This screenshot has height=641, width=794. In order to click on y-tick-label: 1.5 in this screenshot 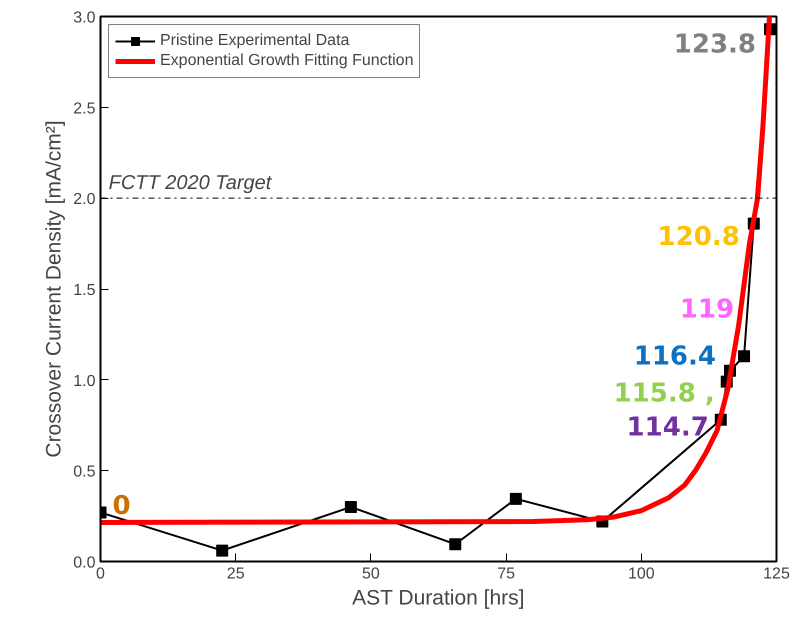, I will do `click(84, 290)`.